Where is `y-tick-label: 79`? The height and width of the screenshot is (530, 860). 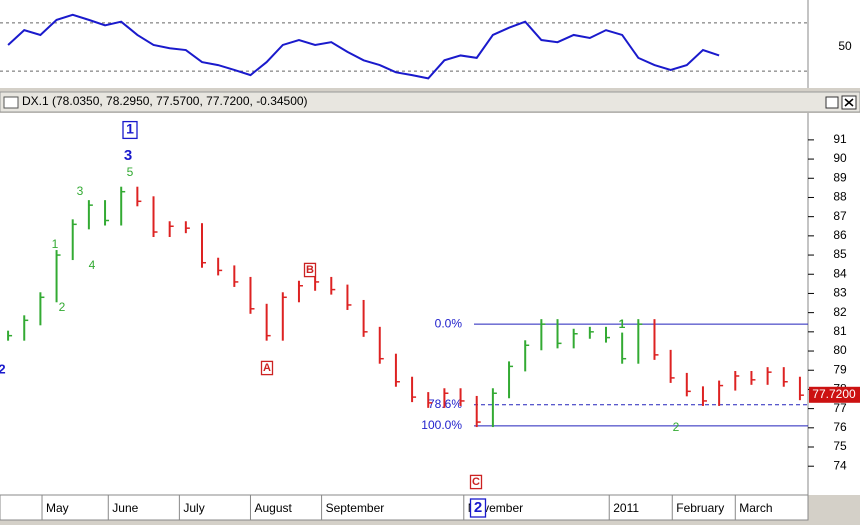 y-tick-label: 79 is located at coordinates (840, 369).